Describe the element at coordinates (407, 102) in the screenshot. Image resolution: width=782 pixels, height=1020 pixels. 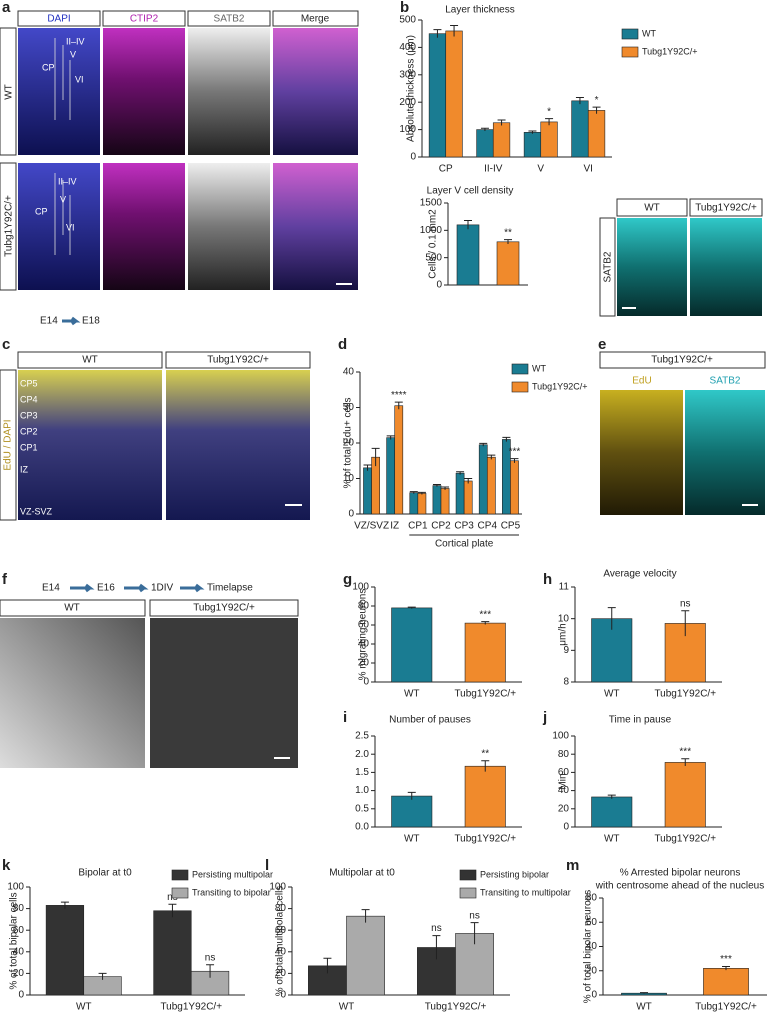
I see `y-tick-label: 200` at that location.